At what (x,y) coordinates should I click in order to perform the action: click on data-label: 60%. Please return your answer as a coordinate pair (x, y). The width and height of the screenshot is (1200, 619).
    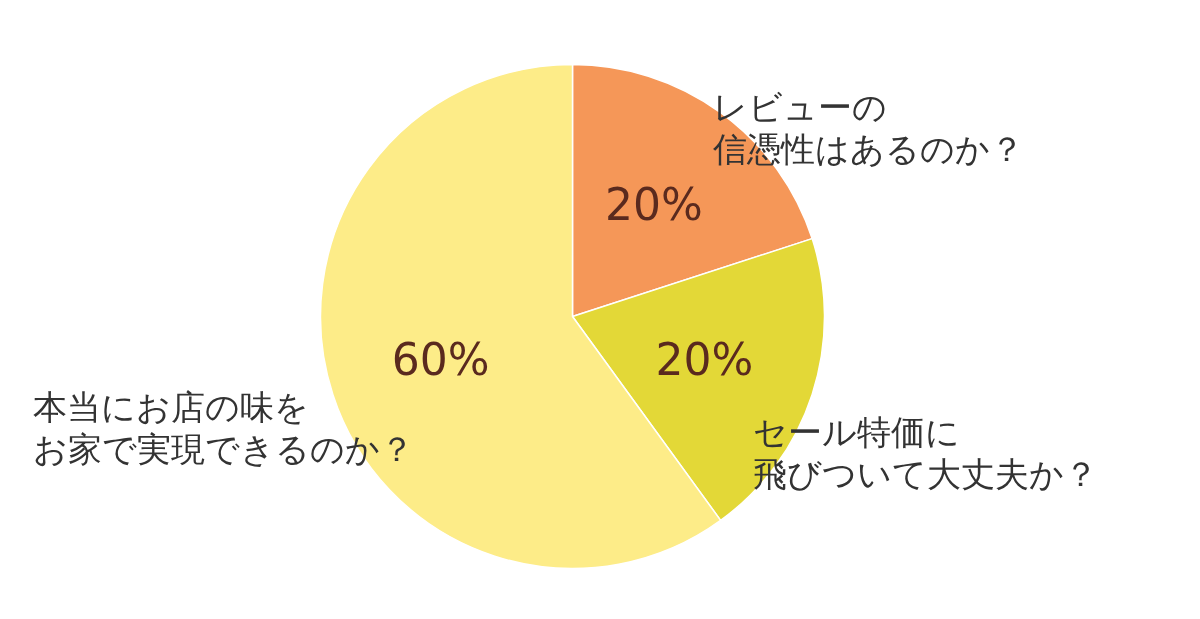
    Looking at the image, I should click on (440, 359).